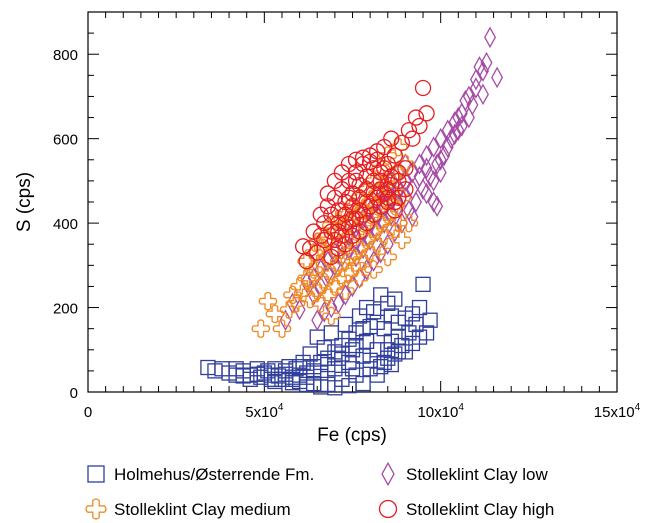 Image resolution: width=652 pixels, height=523 pixels. I want to click on legend-item: Stolleklint Clay high, so click(466, 509).